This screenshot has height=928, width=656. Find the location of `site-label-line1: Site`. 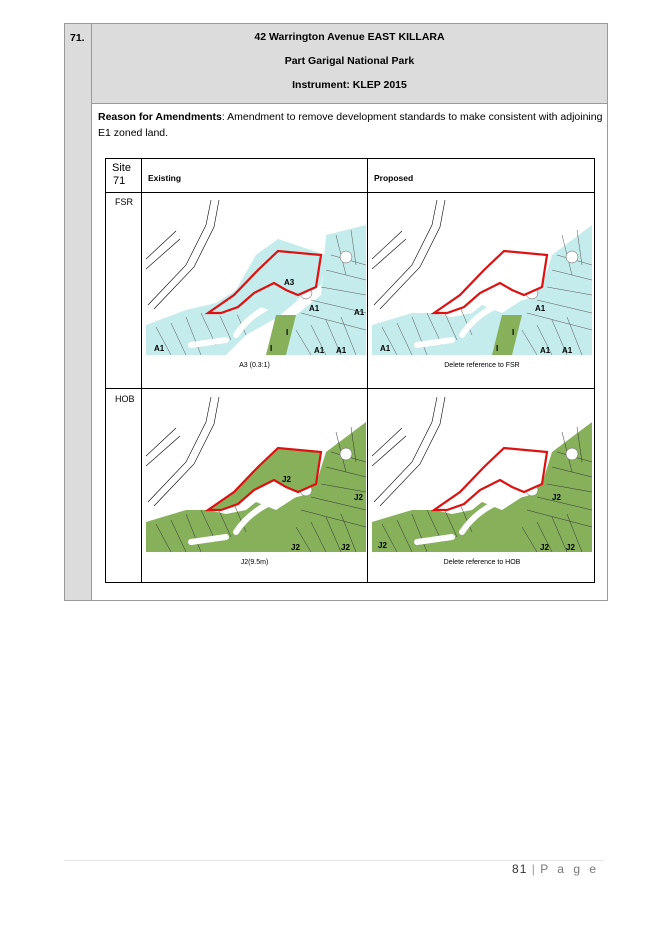

site-label-line1: Site is located at coordinates (121, 168).